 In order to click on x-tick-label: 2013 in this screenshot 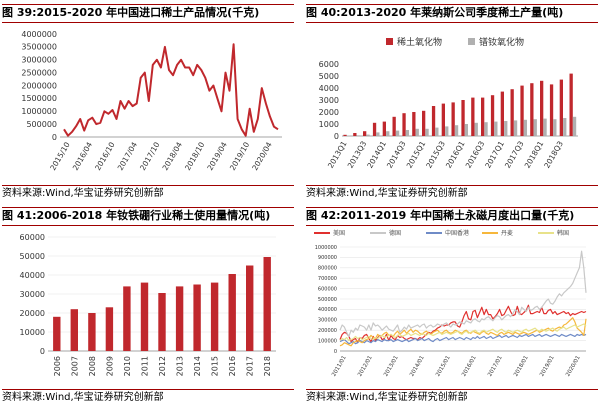, I will do `click(180, 366)`.